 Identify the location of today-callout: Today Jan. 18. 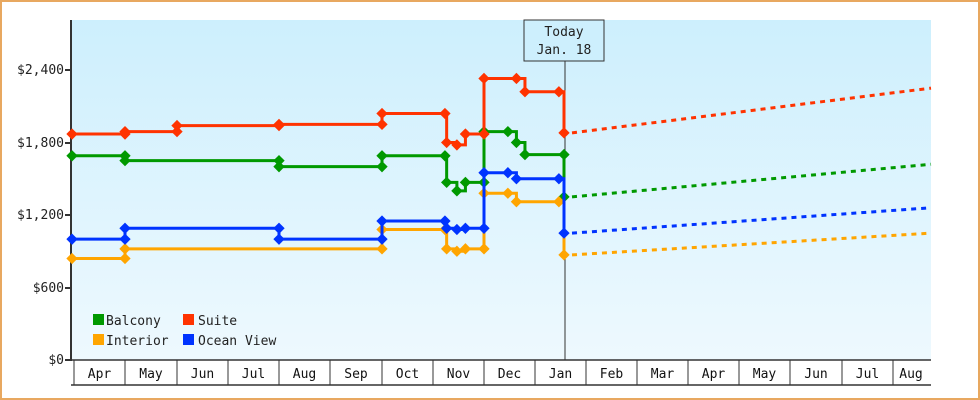
(564, 40).